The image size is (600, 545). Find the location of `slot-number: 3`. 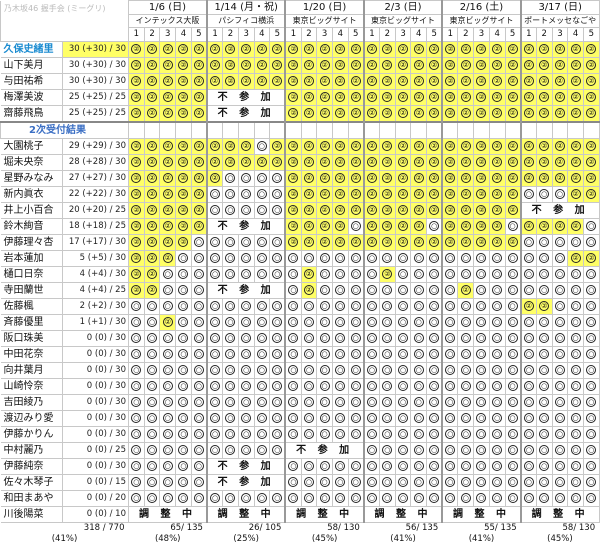

slot-number: 3 is located at coordinates (481, 34).